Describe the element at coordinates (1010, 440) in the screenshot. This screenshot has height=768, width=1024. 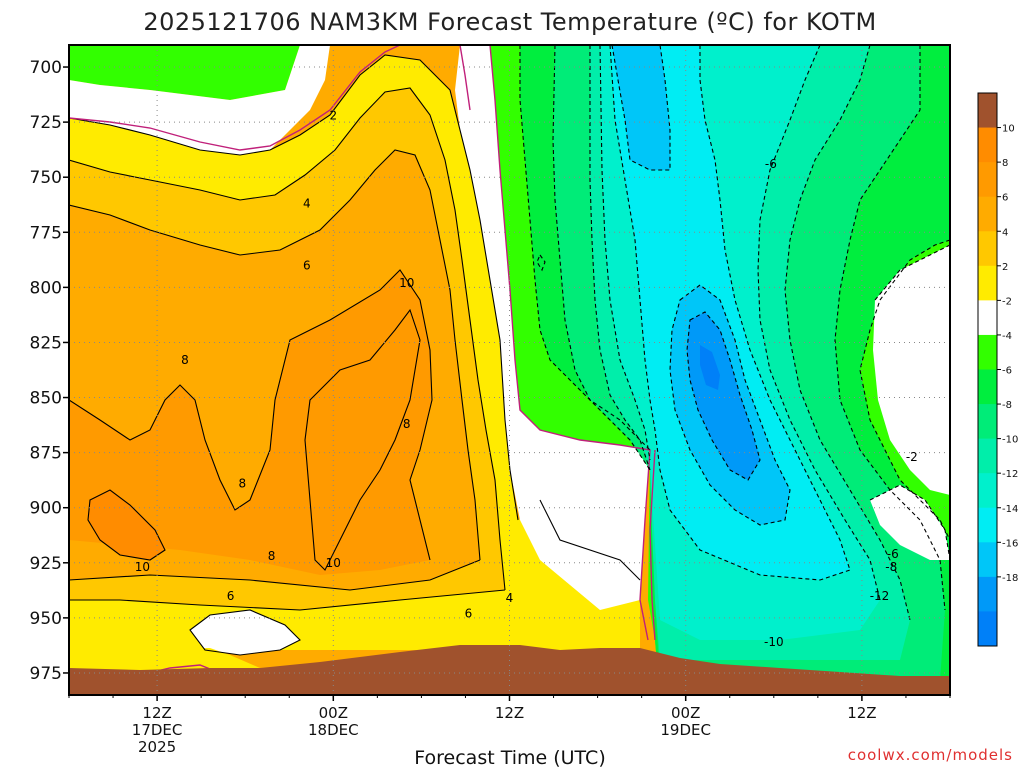
I see `colorbar-label: -10` at that location.